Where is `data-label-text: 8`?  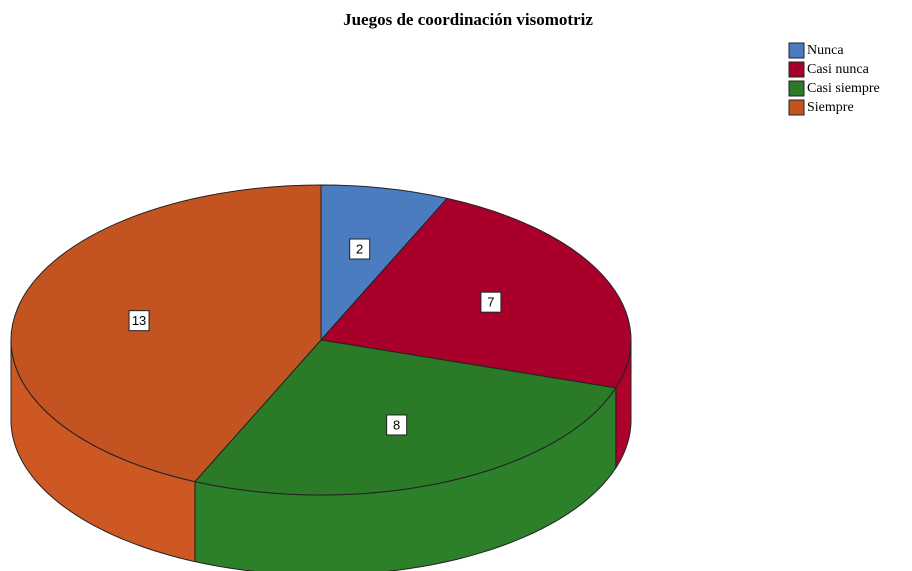 data-label-text: 8 is located at coordinates (396, 424).